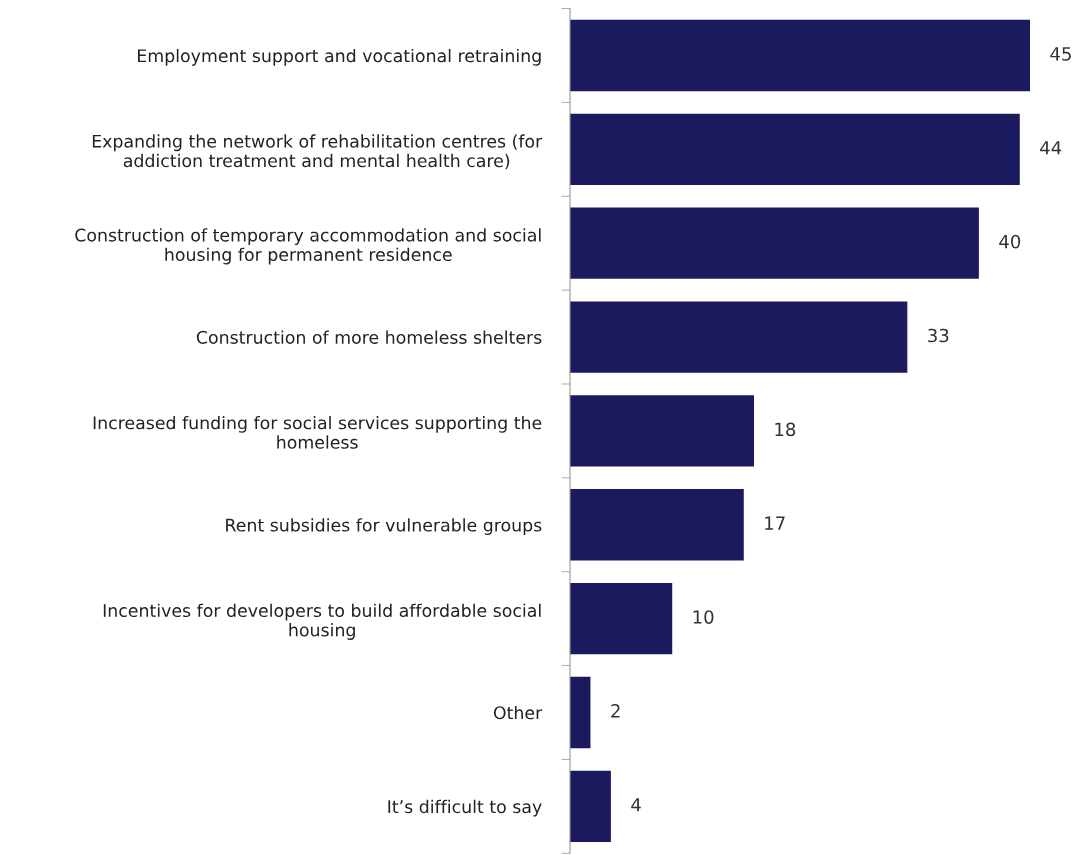 This screenshot has width=1082, height=855. I want to click on data-label: 2, so click(615, 711).